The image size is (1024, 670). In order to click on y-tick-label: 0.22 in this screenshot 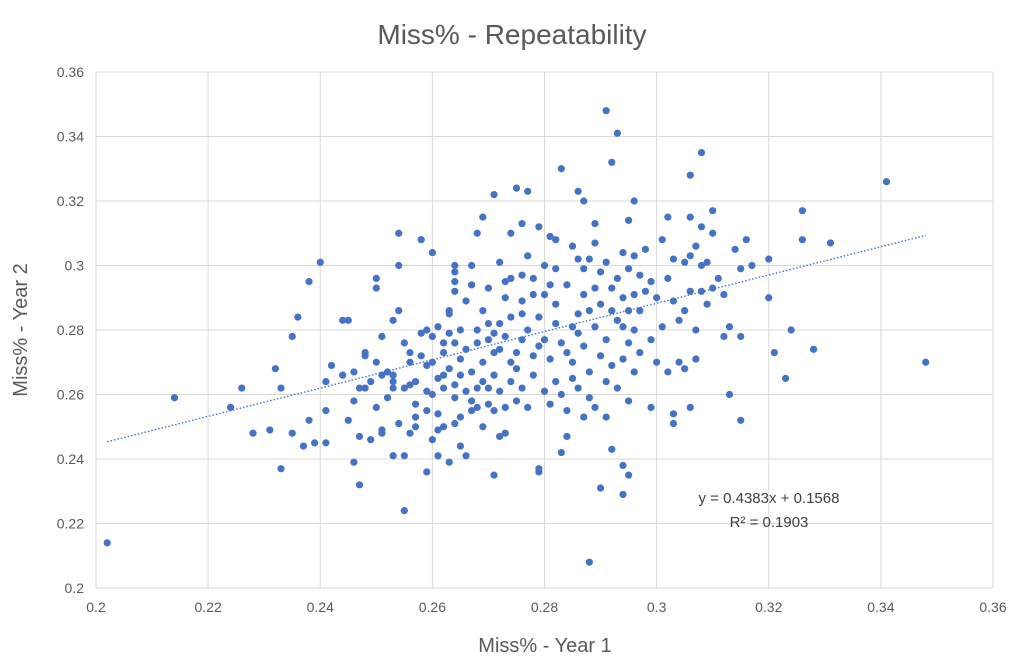, I will do `click(70, 524)`.